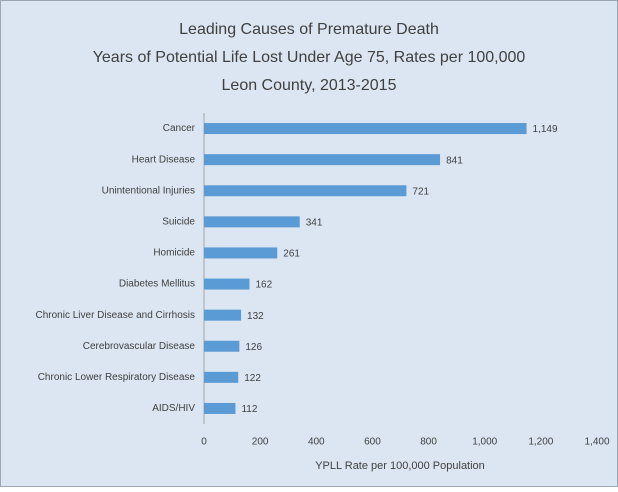 This screenshot has width=618, height=492. I want to click on data-label: 841, so click(454, 160).